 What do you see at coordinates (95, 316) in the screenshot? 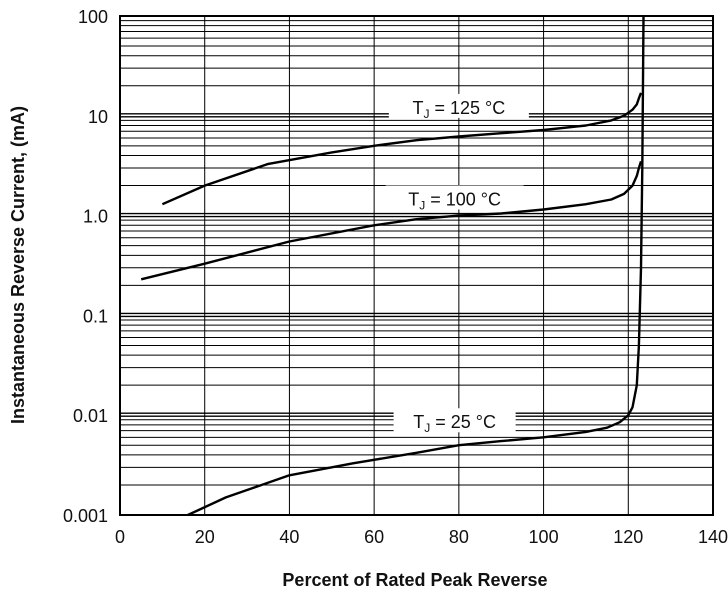
I see `y-tick-label: 0.1` at bounding box center [95, 316].